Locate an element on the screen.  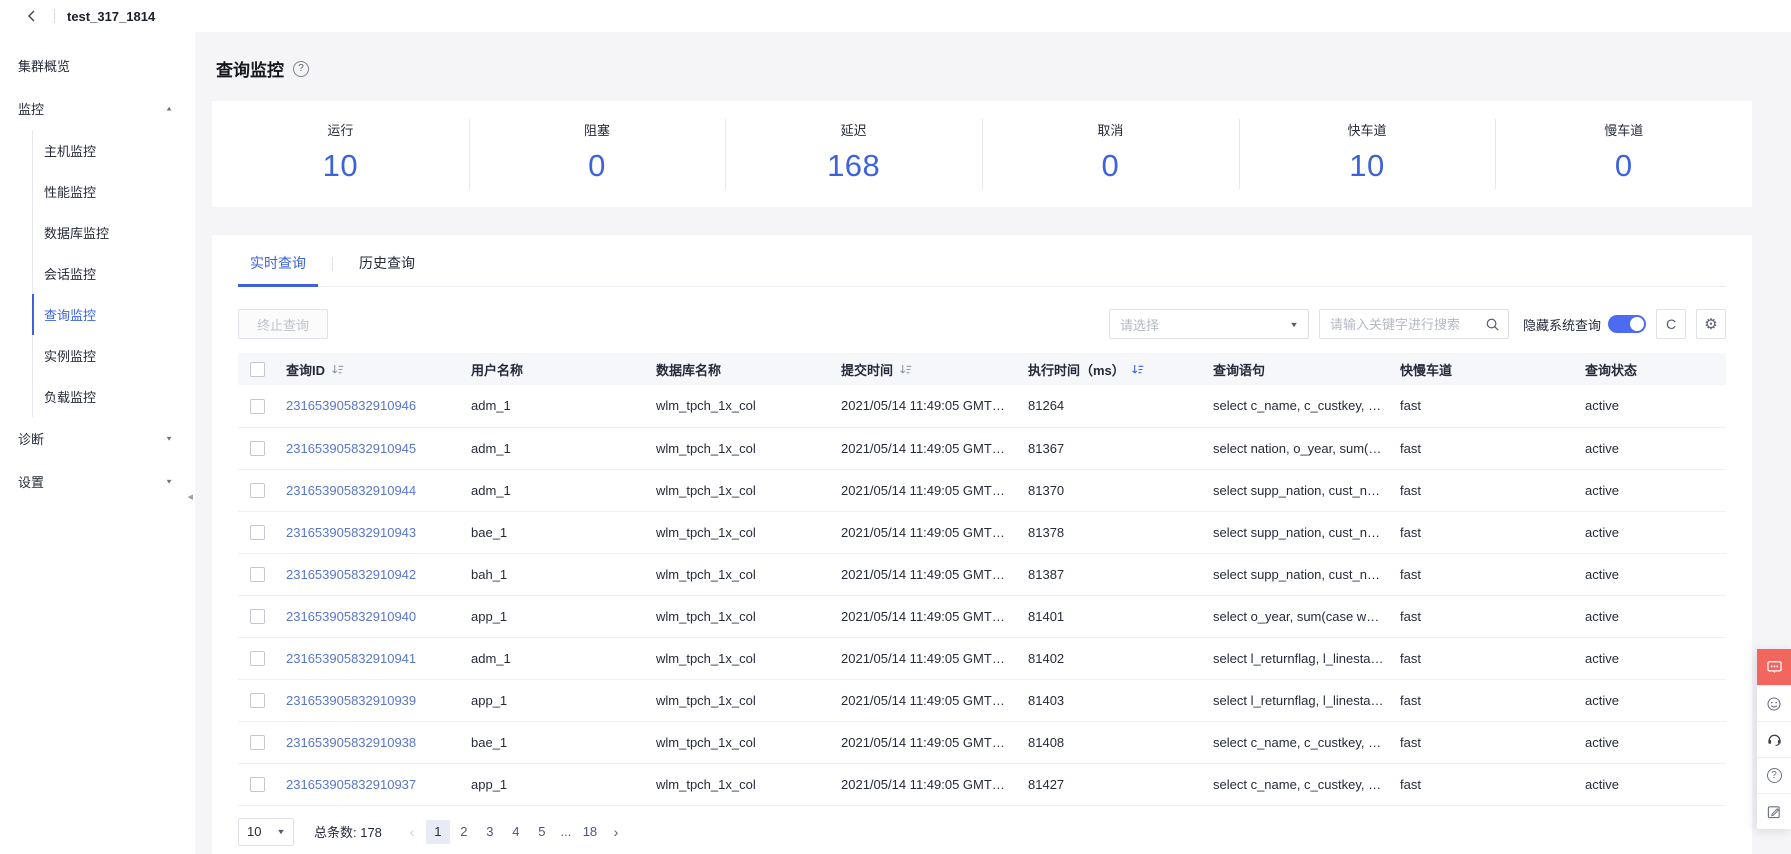
toggle-knob is located at coordinates (1637, 324).